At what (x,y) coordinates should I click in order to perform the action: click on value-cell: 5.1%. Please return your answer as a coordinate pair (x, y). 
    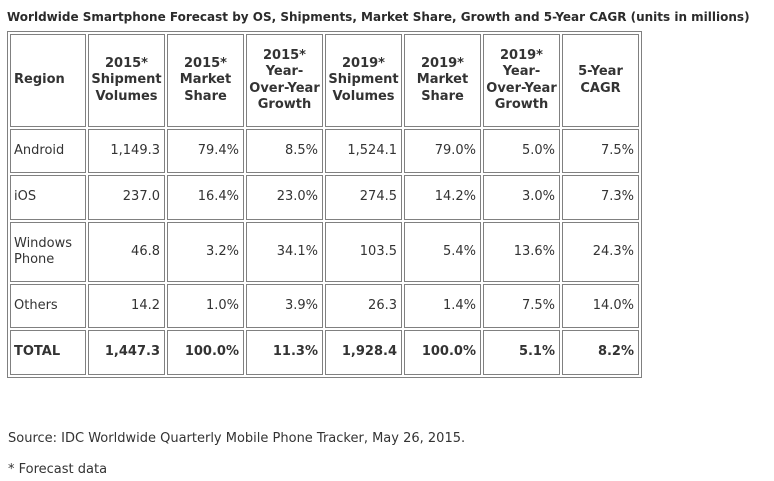
    Looking at the image, I should click on (521, 352).